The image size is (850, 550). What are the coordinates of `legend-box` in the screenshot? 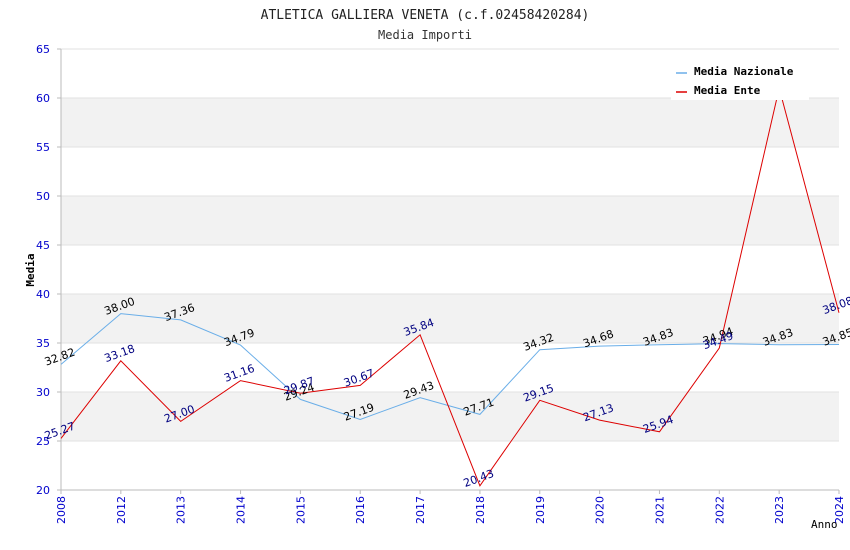 It's located at (740, 80).